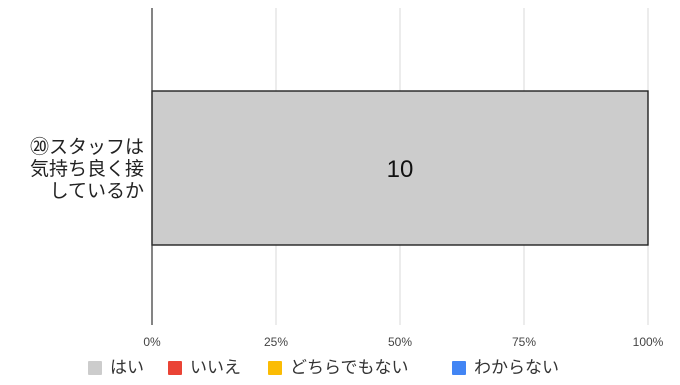 The height and width of the screenshot is (385, 680). What do you see at coordinates (349, 368) in the screenshot?
I see `legend-label: どちらでもない` at bounding box center [349, 368].